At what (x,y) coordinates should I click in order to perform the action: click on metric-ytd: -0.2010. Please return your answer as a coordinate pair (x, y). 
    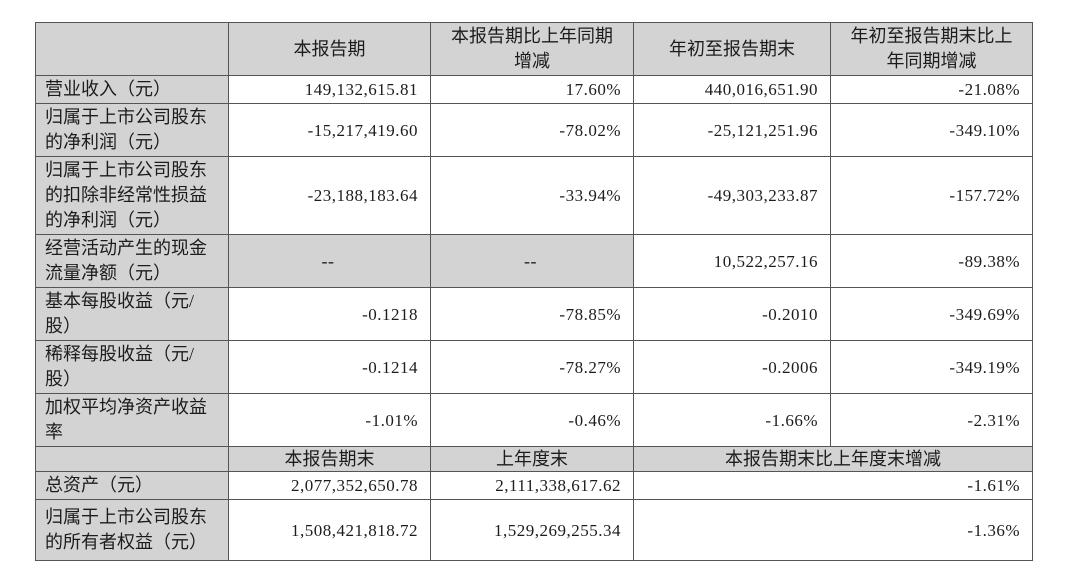
    Looking at the image, I should click on (732, 314).